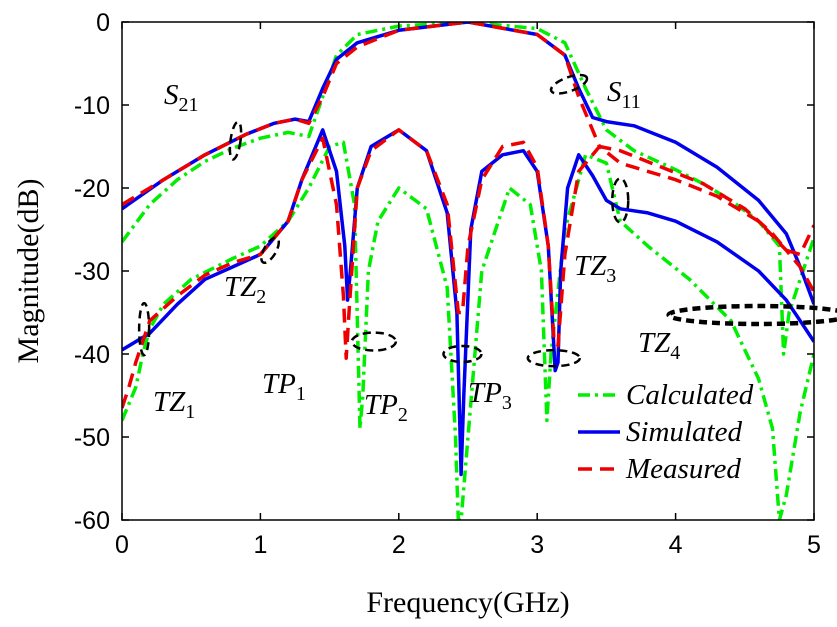 Image resolution: width=837 pixels, height=627 pixels. What do you see at coordinates (659, 345) in the screenshot?
I see `annotation-tz4: TZ4` at bounding box center [659, 345].